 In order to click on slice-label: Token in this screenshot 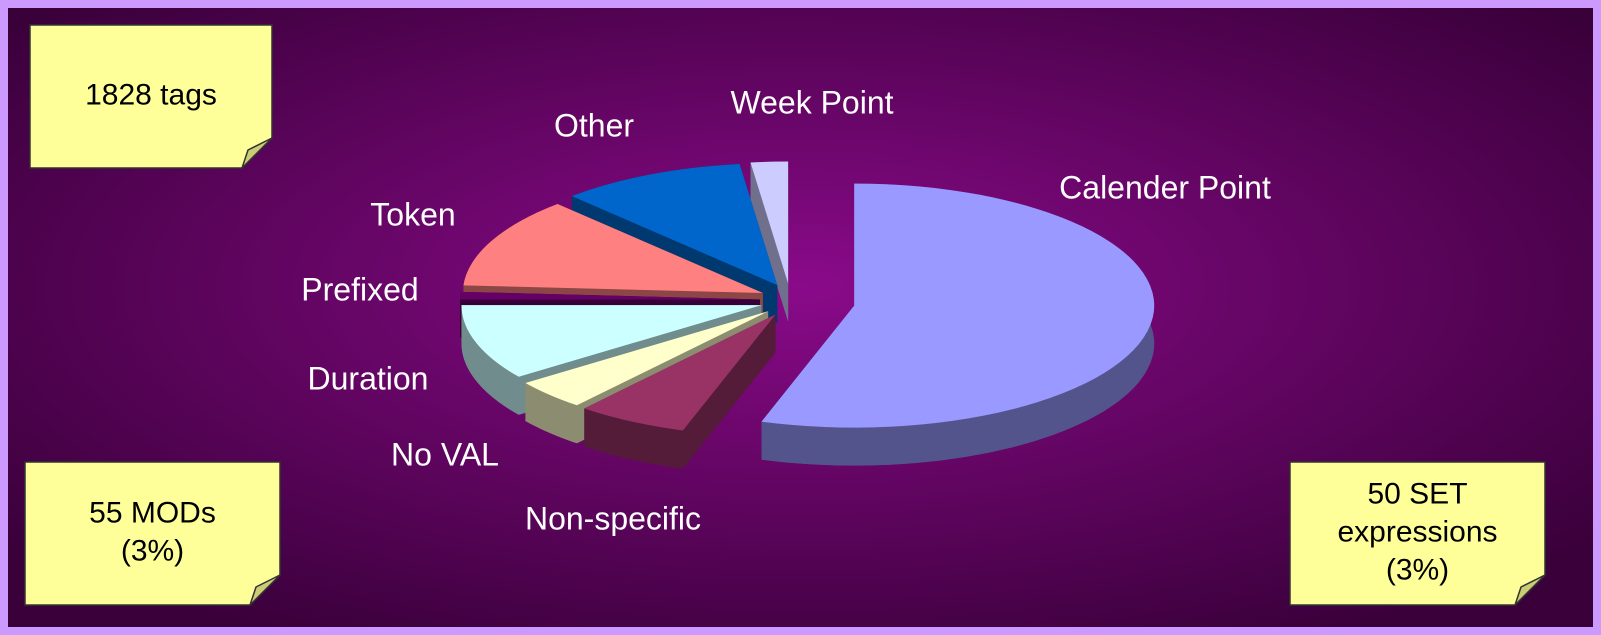, I will do `click(412, 214)`.